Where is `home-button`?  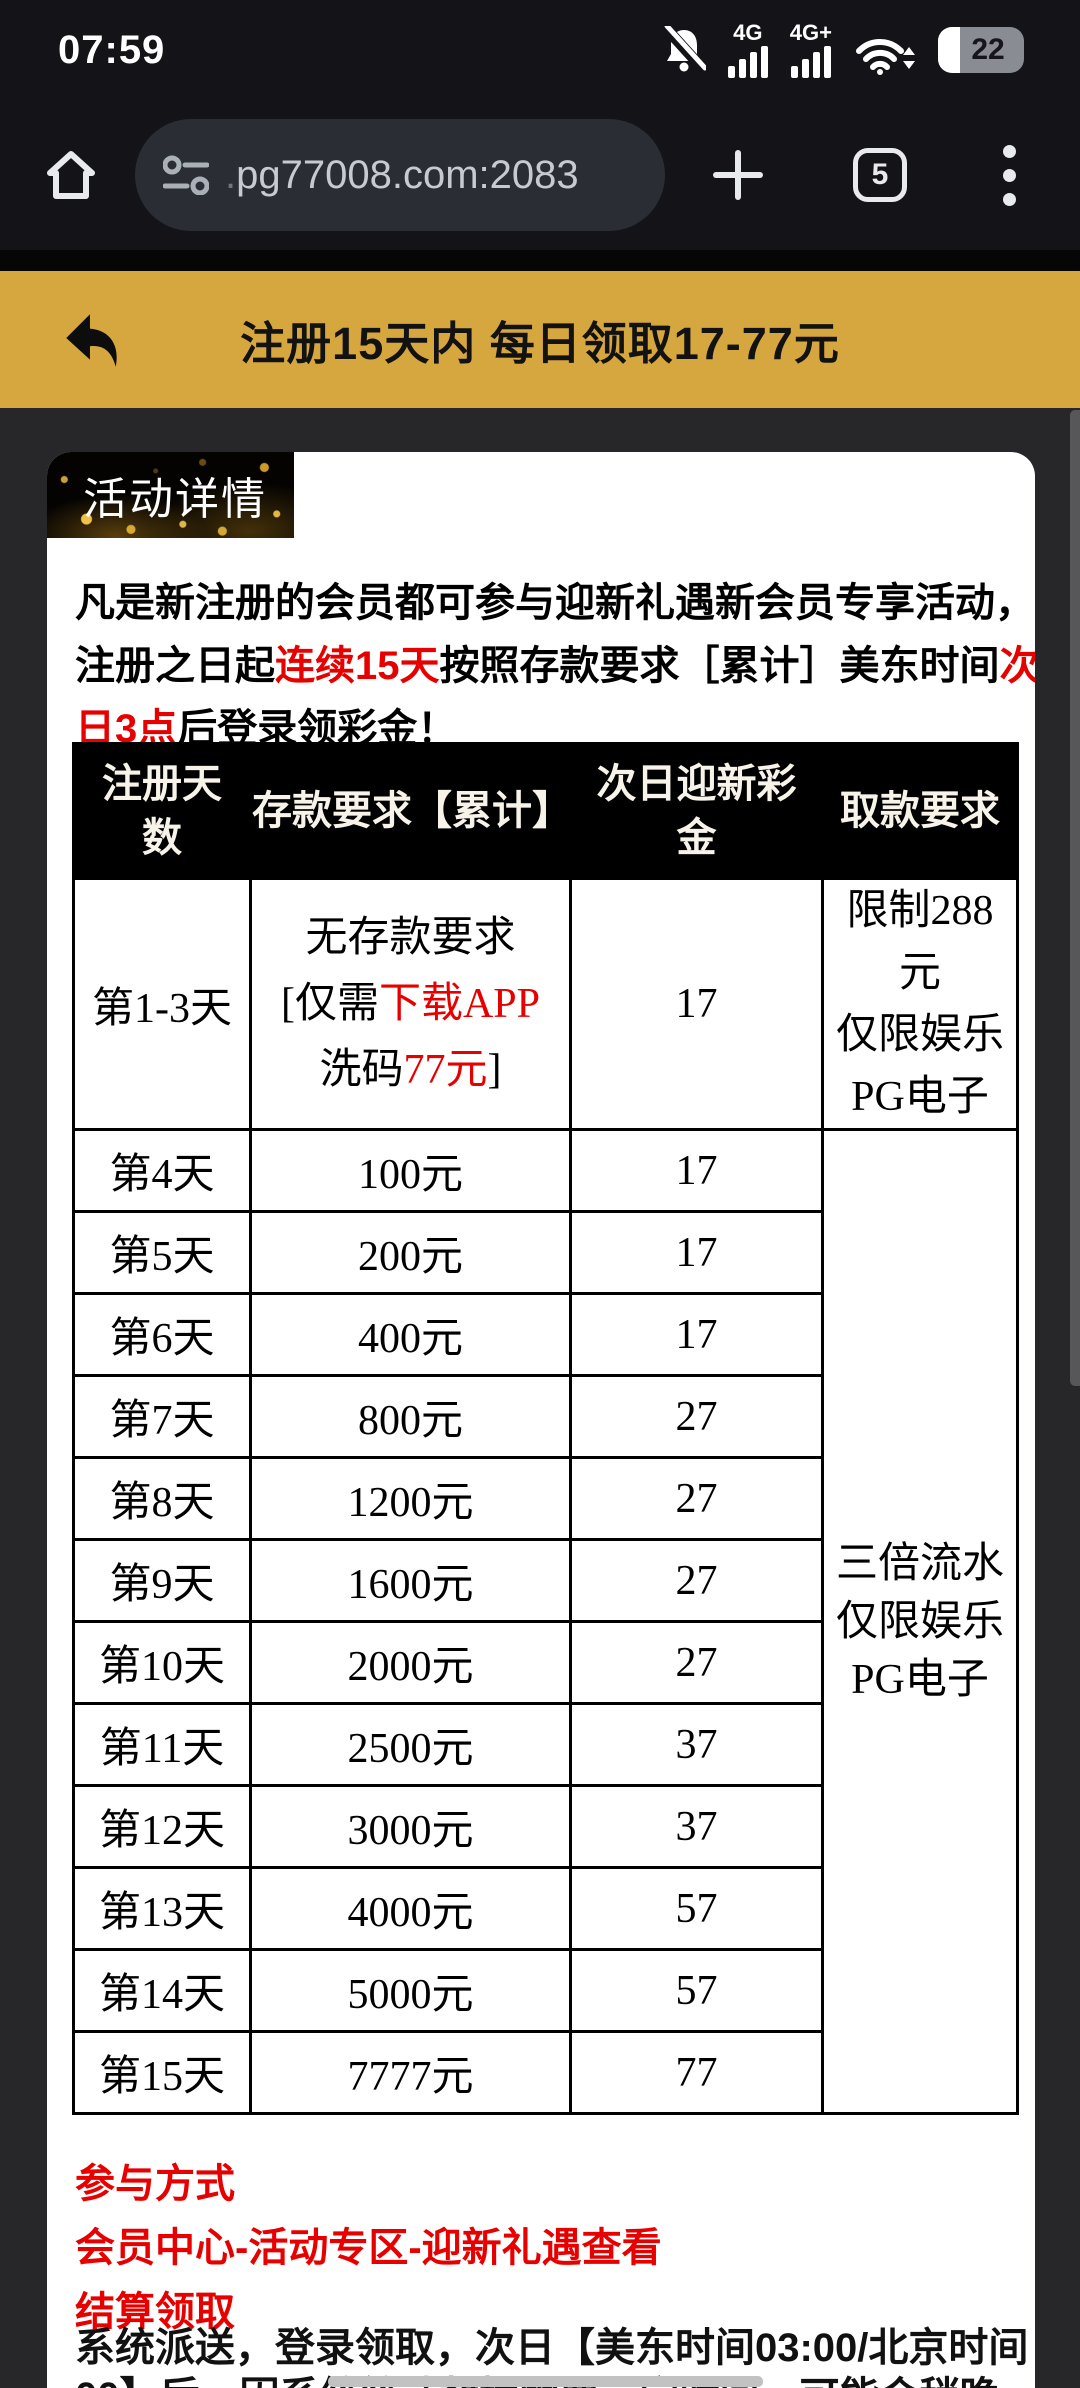
home-button is located at coordinates (71, 175).